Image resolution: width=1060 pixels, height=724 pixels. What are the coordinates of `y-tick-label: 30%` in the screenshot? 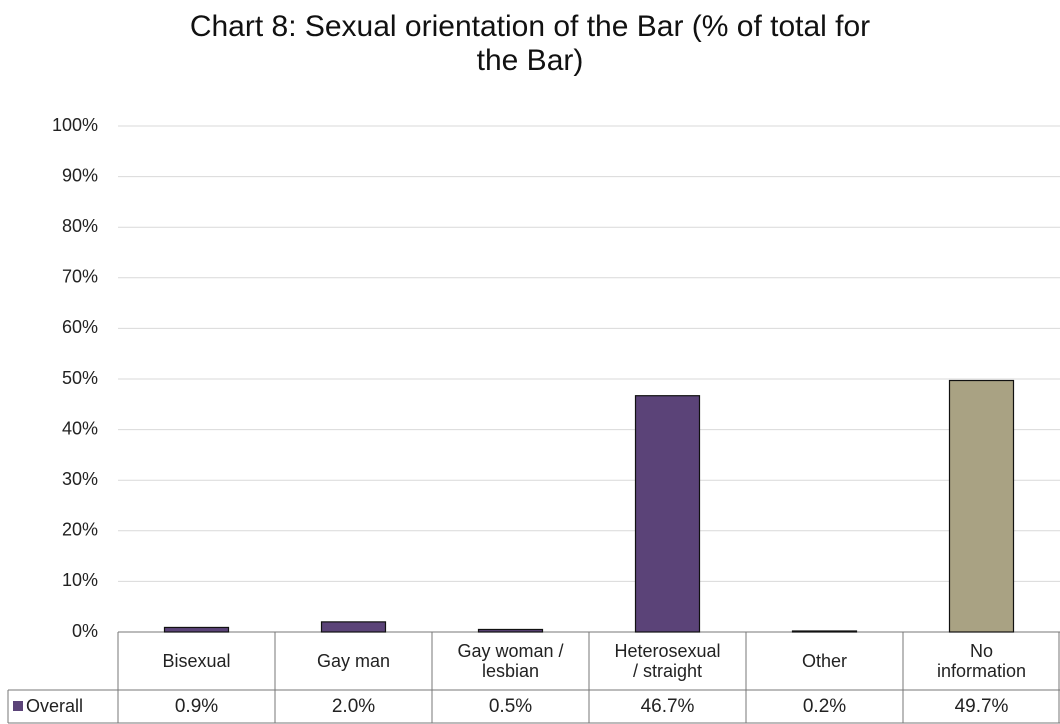 It's located at (80, 479).